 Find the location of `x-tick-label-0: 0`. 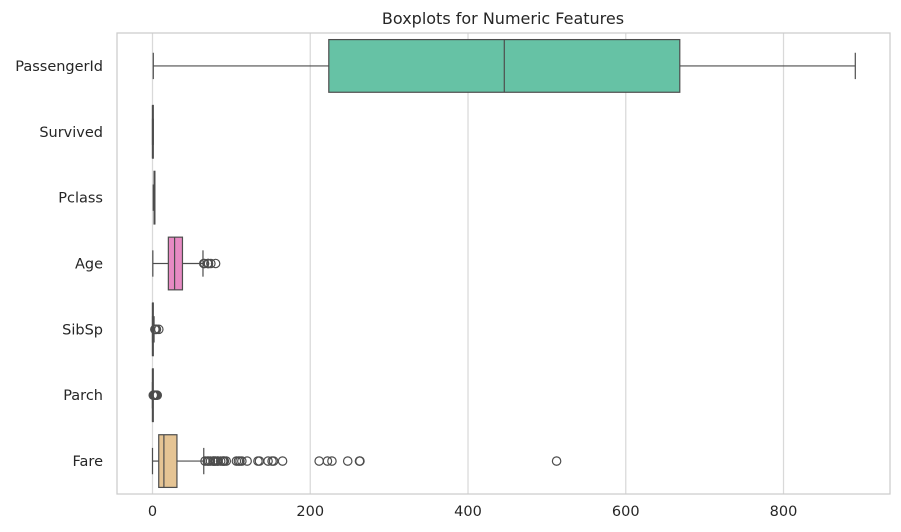

x-tick-label-0: 0 is located at coordinates (152, 512).